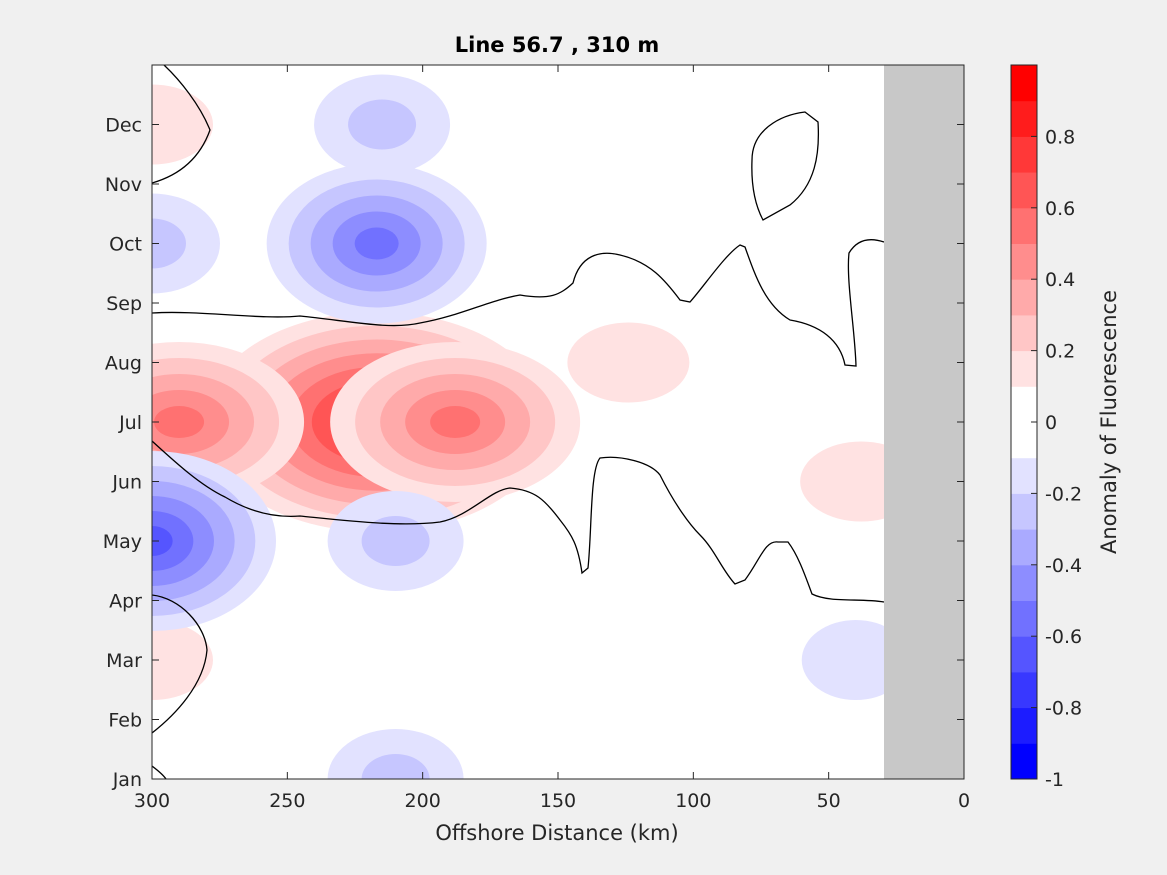 The width and height of the screenshot is (1167, 875). What do you see at coordinates (127, 780) in the screenshot?
I see `y-tick-label: Jan` at bounding box center [127, 780].